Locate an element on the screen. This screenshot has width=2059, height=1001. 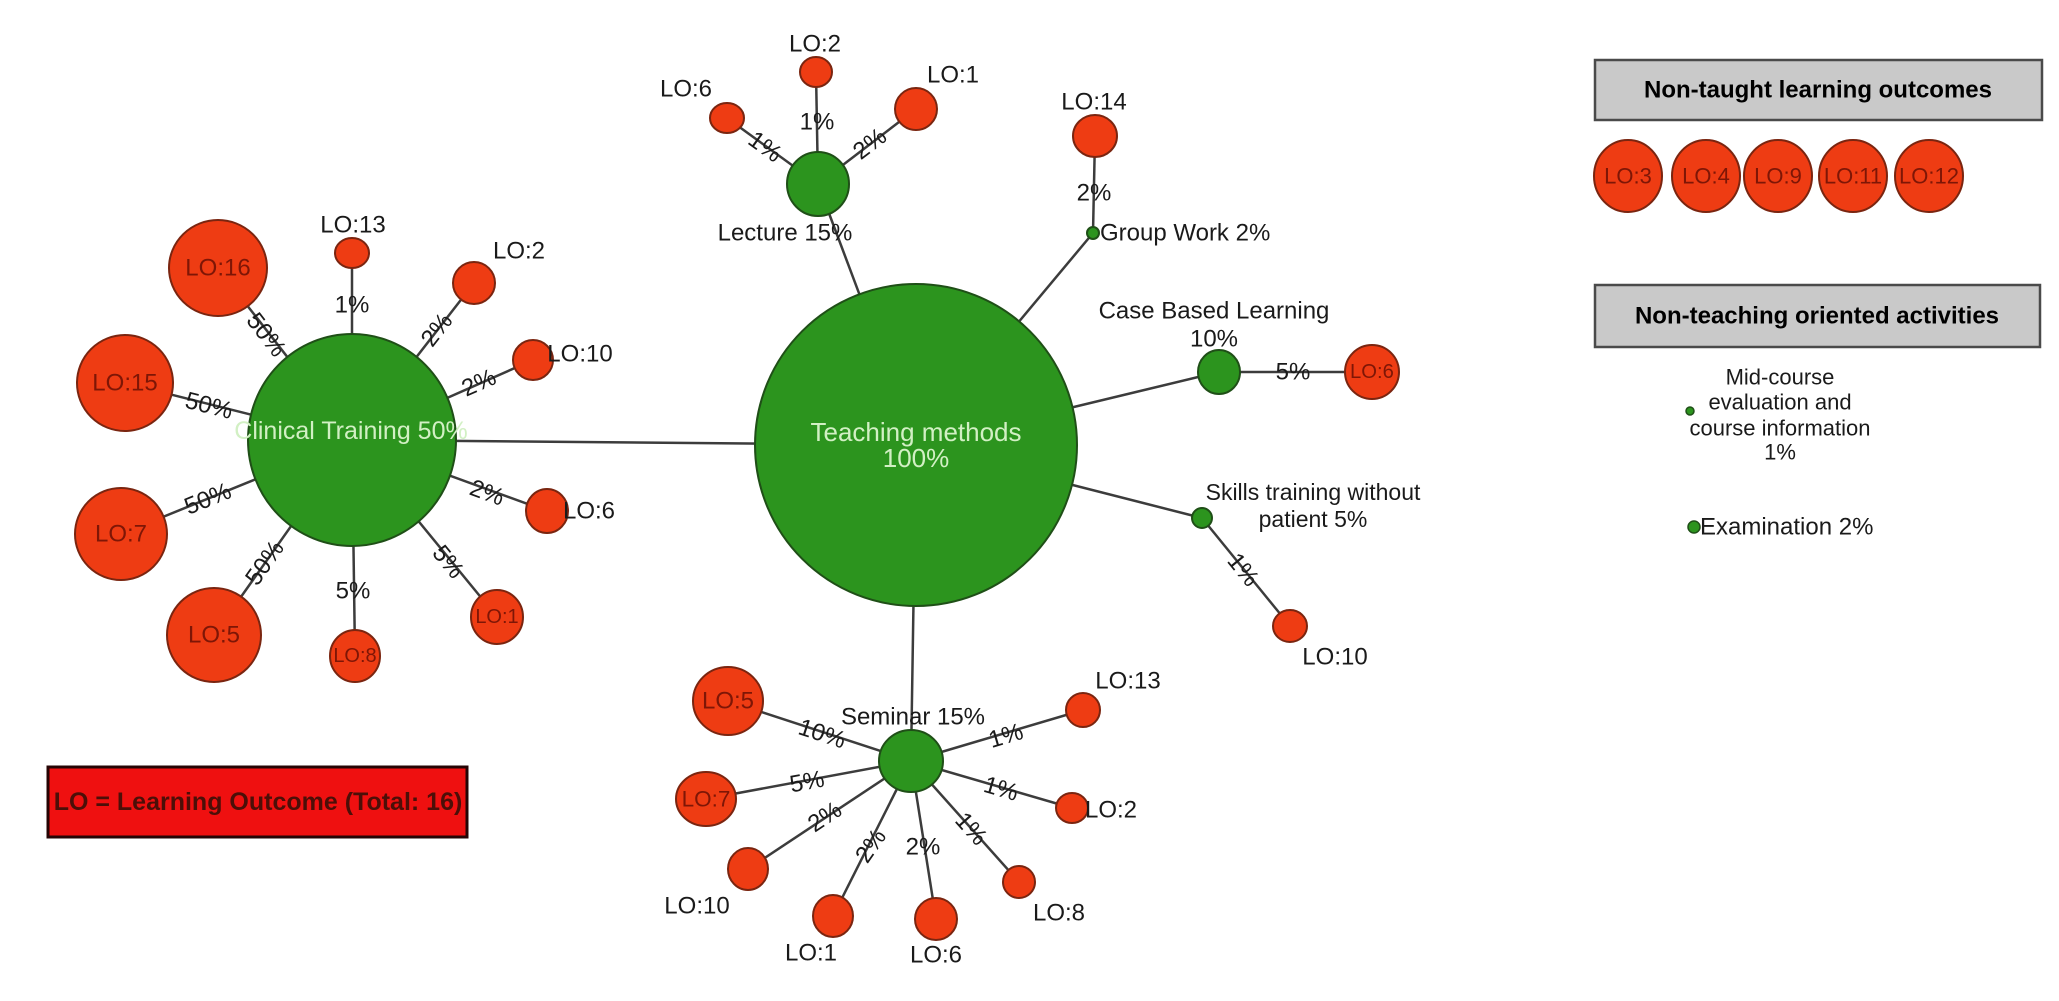
outcome-node-groupwork-lo14 is located at coordinates (1095, 136).